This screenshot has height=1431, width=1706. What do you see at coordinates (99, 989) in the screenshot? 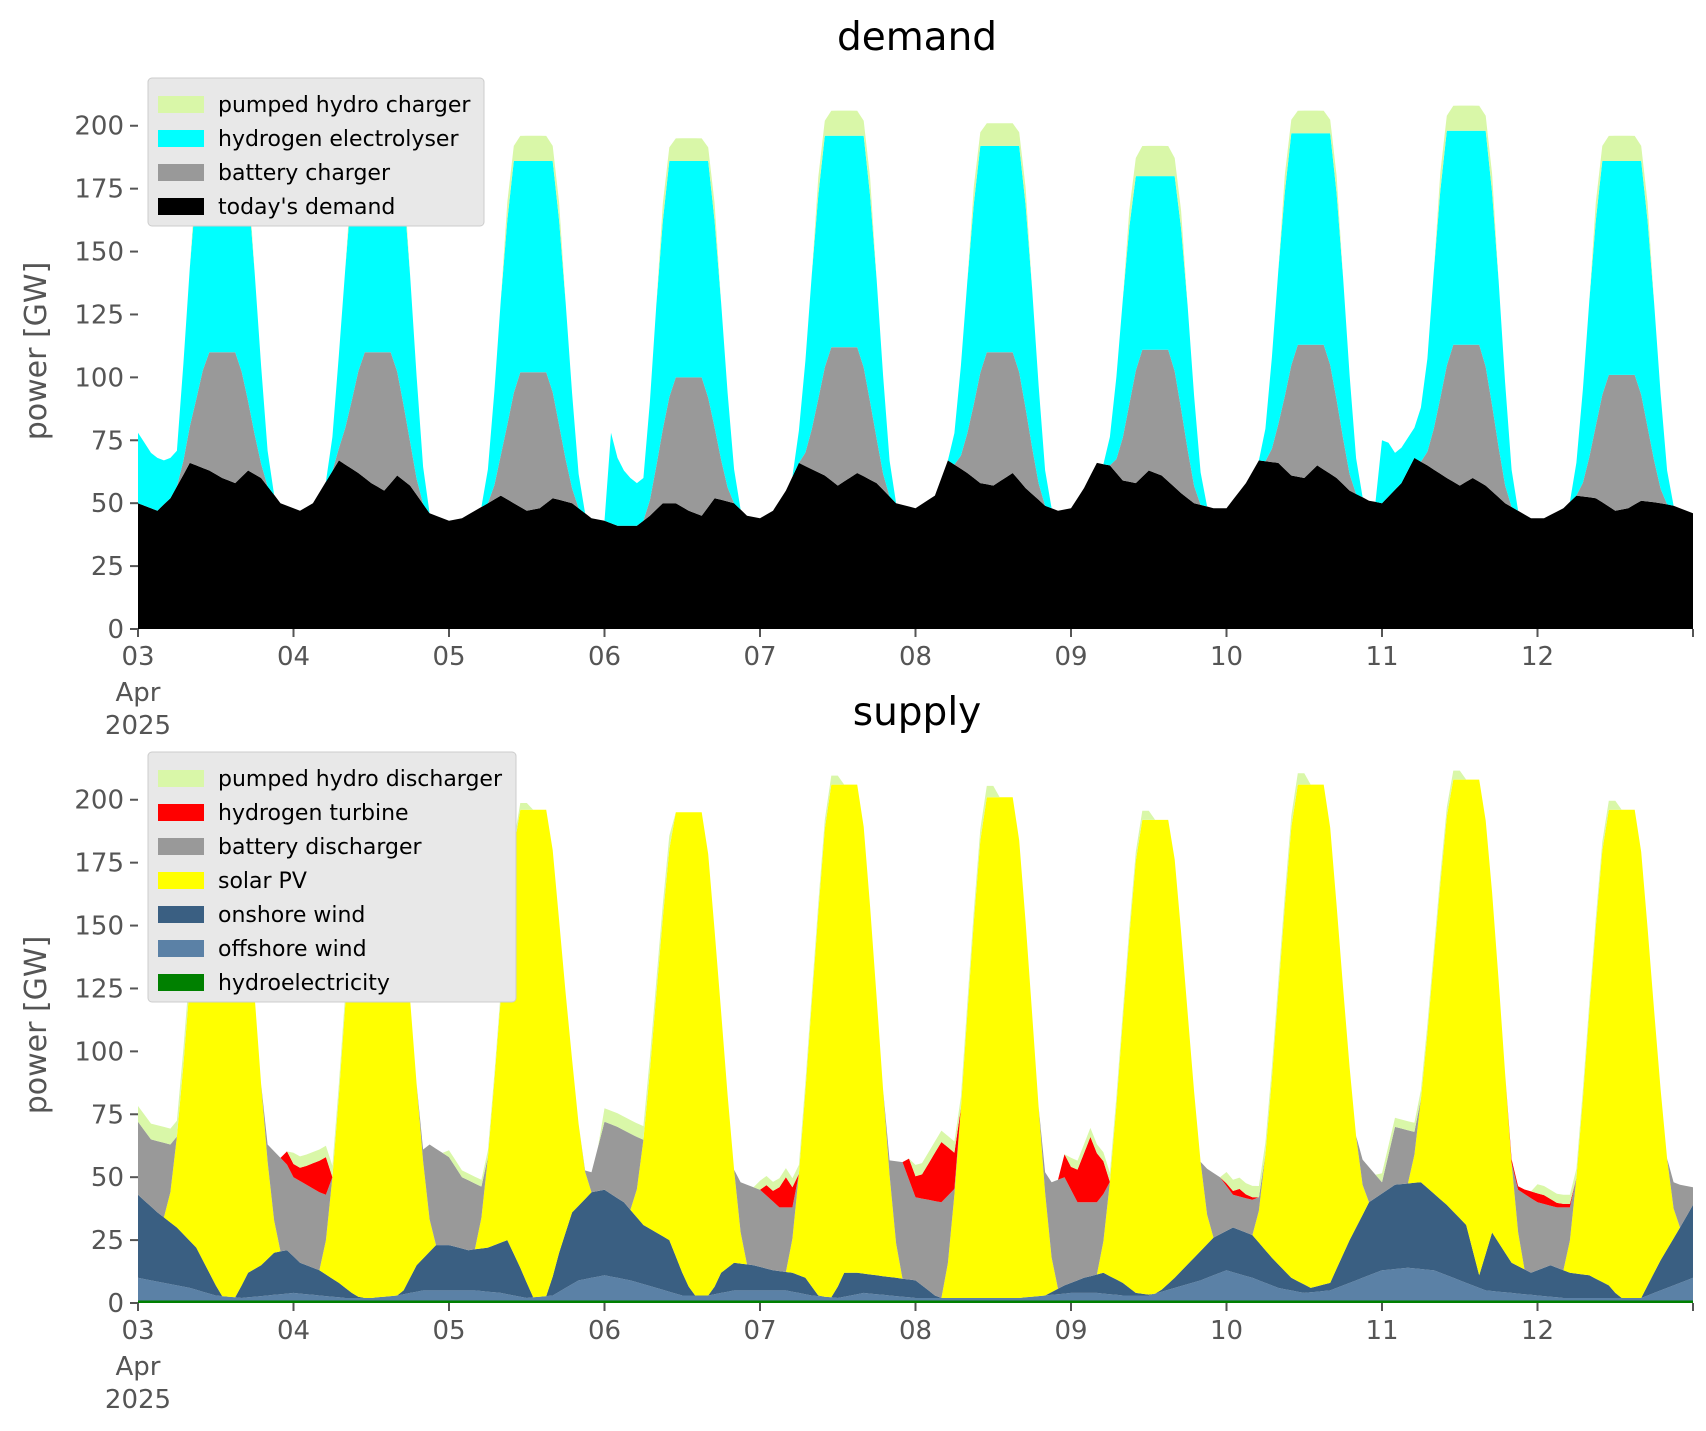
I see `supply-y-tick-label: 125` at bounding box center [99, 989].